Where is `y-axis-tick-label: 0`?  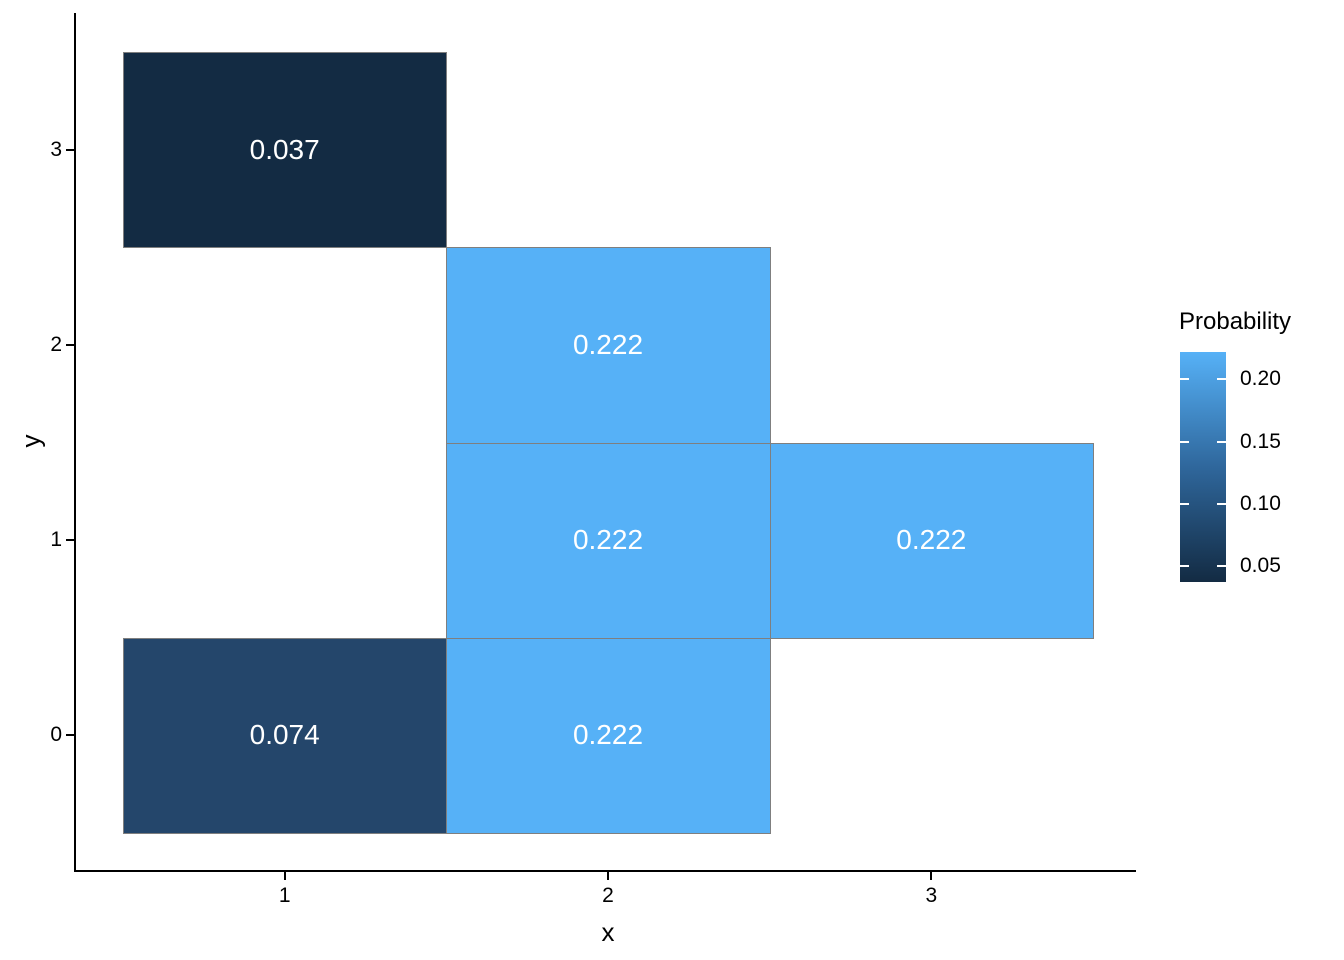
y-axis-tick-label: 0 is located at coordinates (56, 735).